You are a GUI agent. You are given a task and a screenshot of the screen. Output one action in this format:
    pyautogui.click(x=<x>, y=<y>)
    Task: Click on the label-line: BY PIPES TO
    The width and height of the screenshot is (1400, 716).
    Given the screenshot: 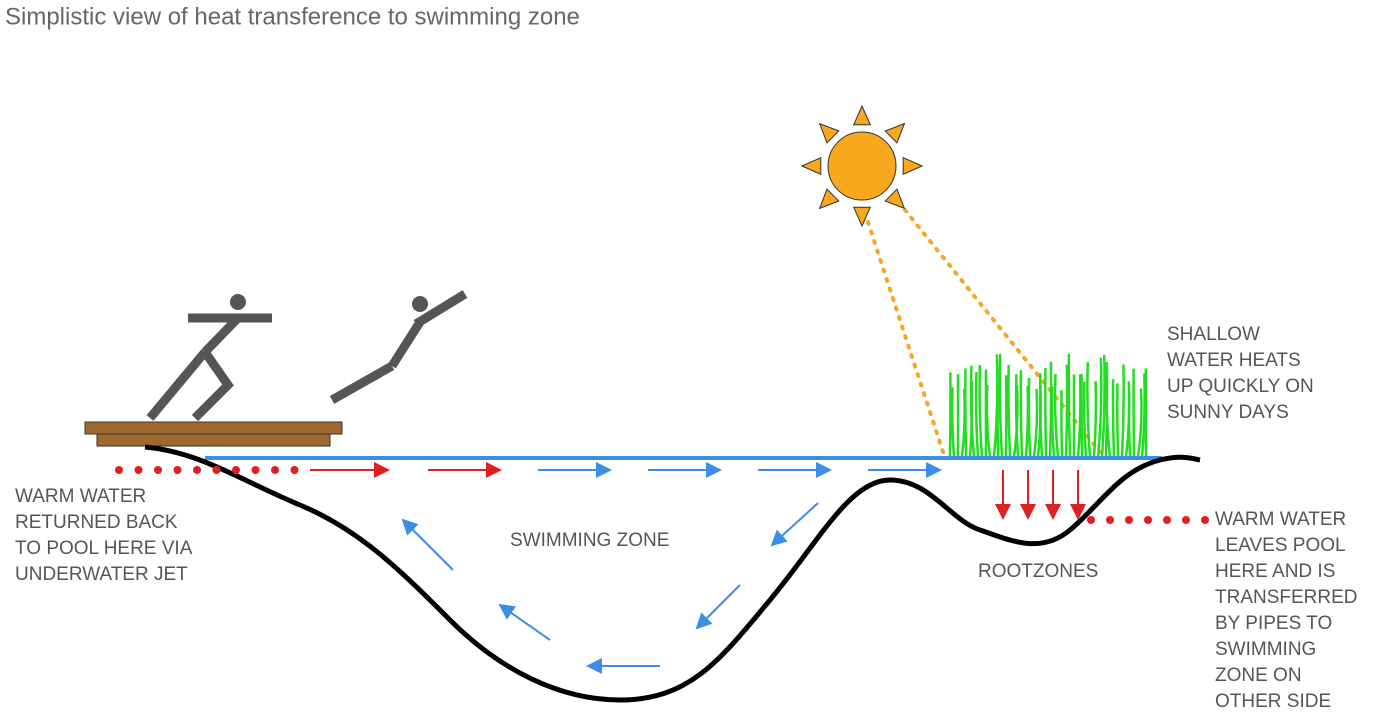 What is the action you would take?
    pyautogui.click(x=1273, y=623)
    